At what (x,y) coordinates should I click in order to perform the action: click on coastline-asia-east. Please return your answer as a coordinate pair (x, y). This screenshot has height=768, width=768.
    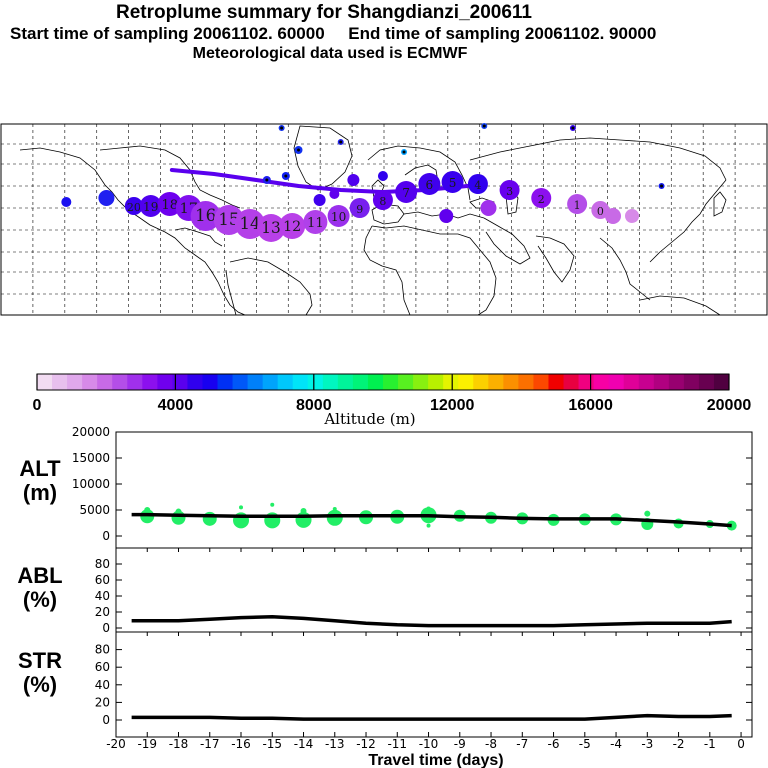
    Looking at the image, I should click on (688, 221).